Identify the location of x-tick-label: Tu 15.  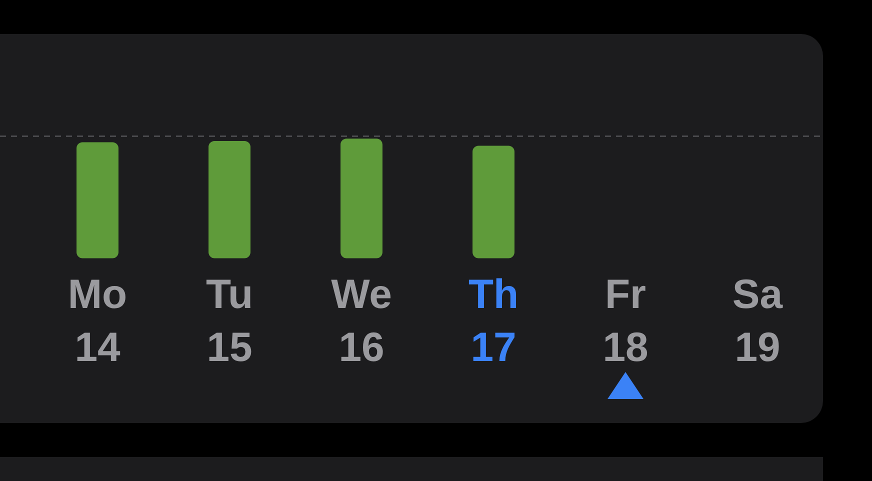
(230, 320).